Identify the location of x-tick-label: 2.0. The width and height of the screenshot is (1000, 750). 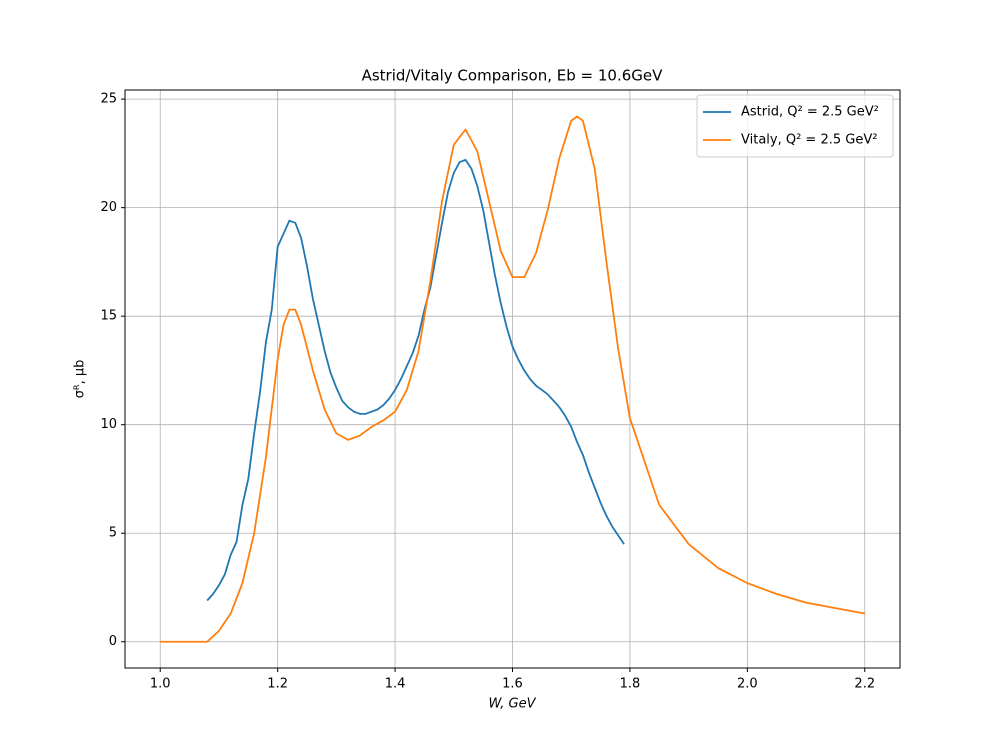
(747, 684).